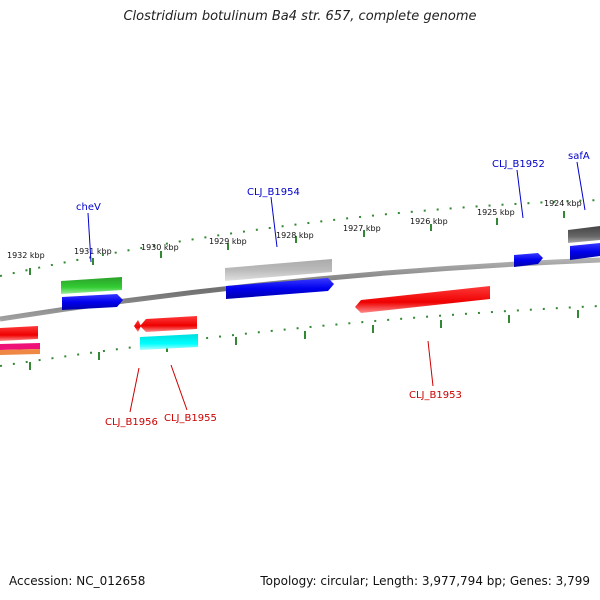  I want to click on forward-features, so click(330, 268).